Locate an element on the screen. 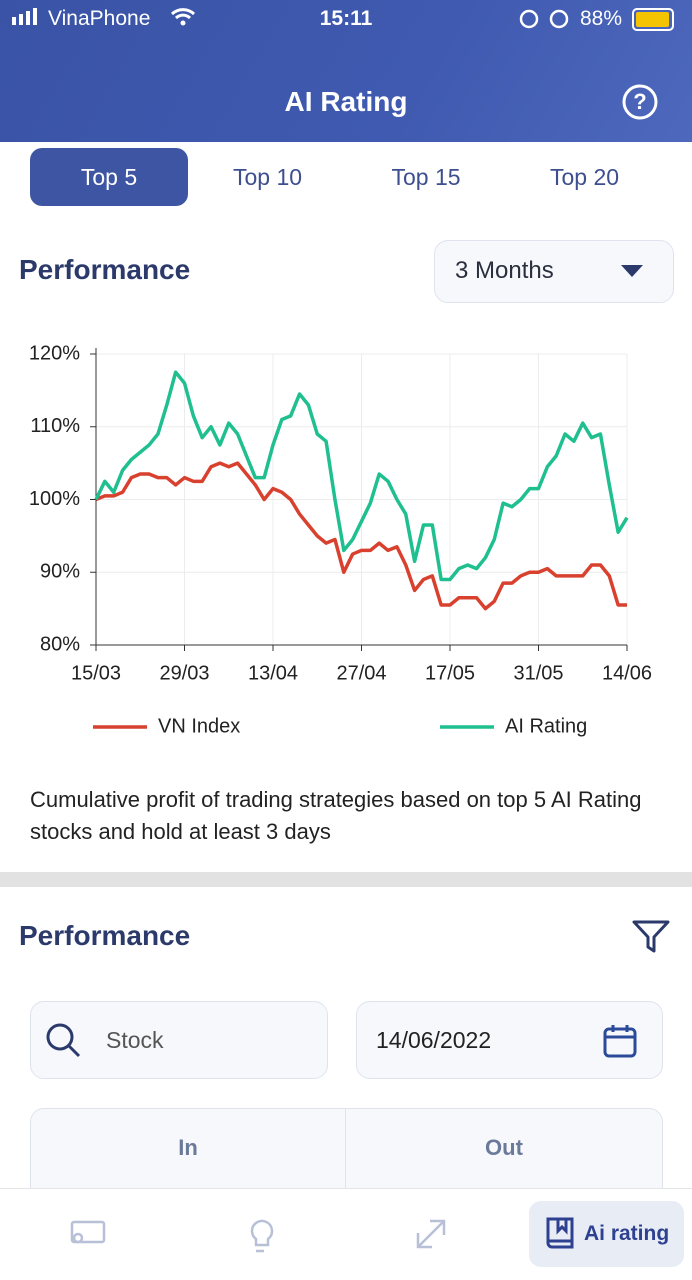 Image resolution: width=692 pixels, height=1280 pixels. bottom-nav: Ai rating is located at coordinates (346, 1234).